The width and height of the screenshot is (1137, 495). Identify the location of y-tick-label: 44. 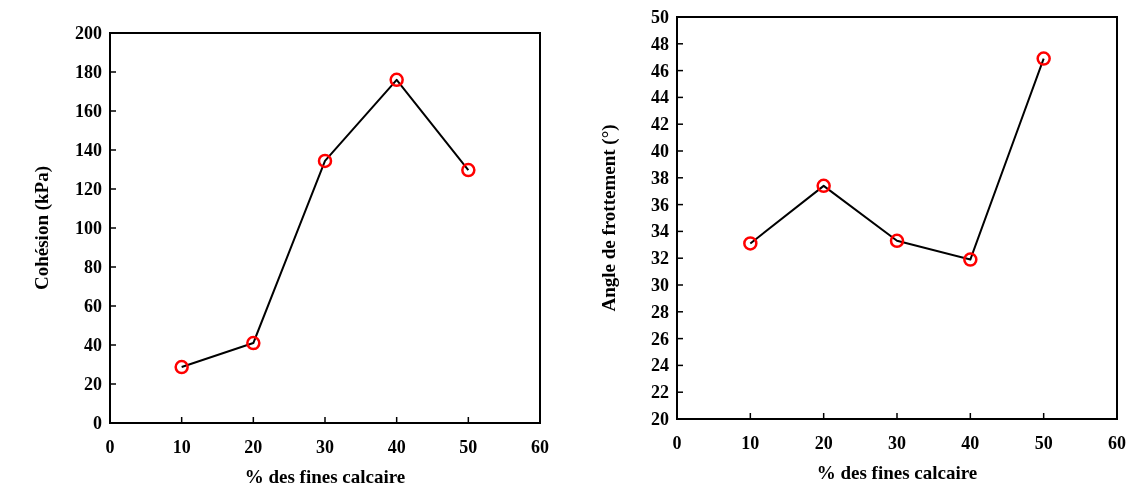
(660, 97).